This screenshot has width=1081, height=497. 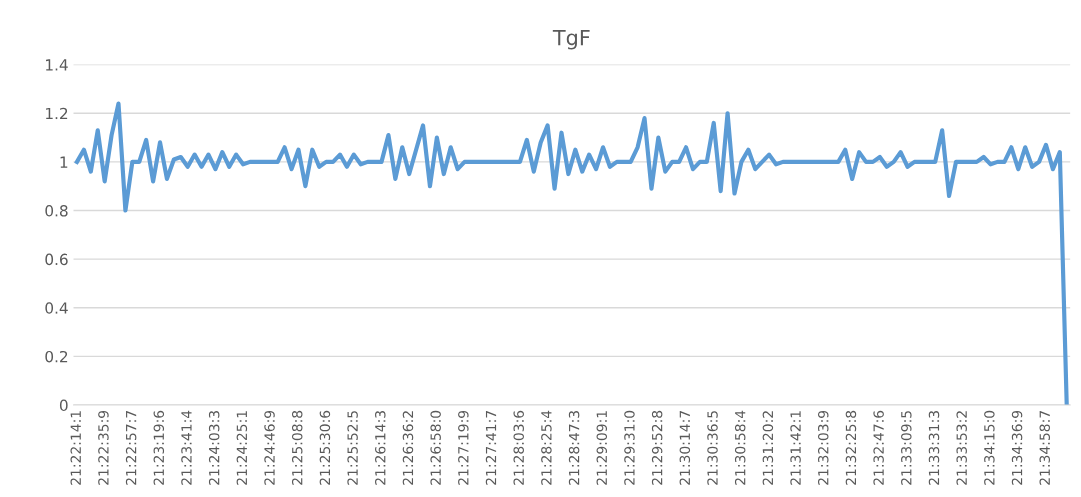 What do you see at coordinates (602, 448) in the screenshot?
I see `x-tick-label: 21:29:09:1` at bounding box center [602, 448].